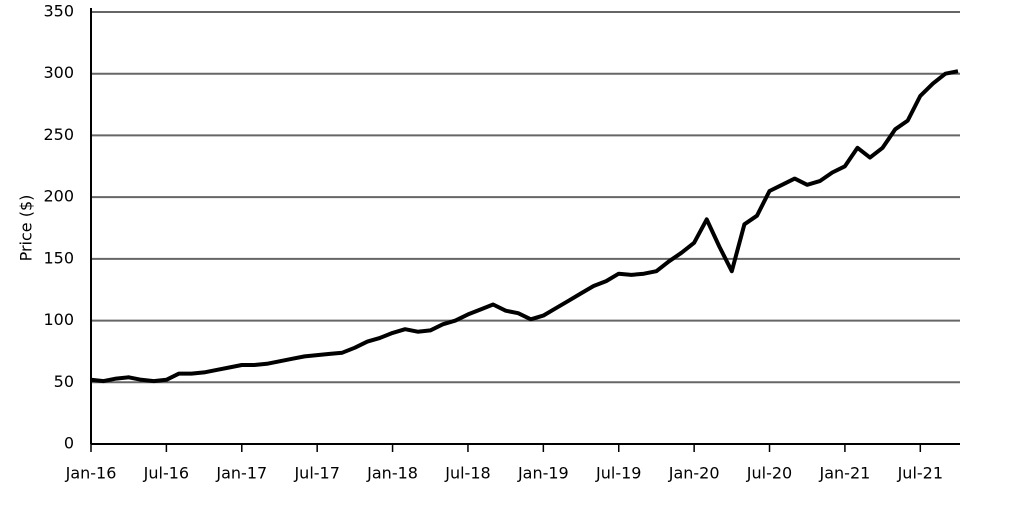  I want to click on y-tick-label: 350, so click(58, 11).